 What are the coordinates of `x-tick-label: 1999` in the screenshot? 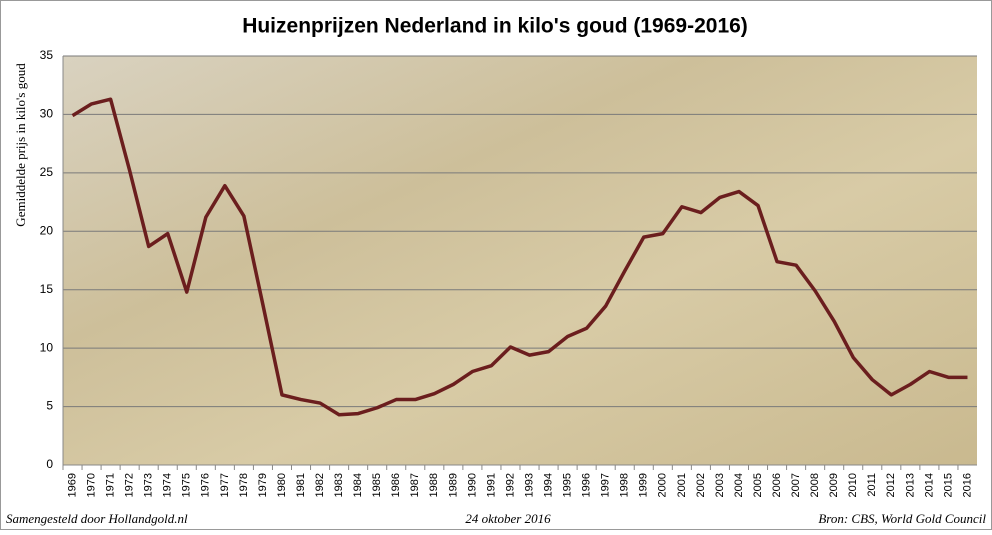 It's located at (644, 485).